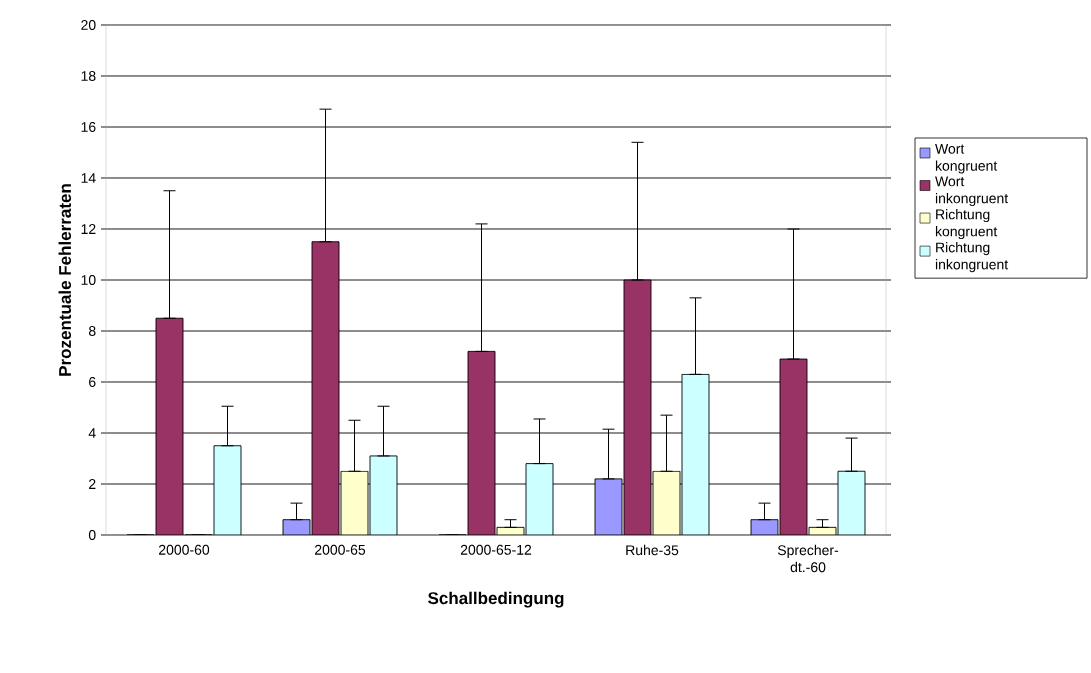 Image resolution: width=1091 pixels, height=673 pixels. What do you see at coordinates (88, 229) in the screenshot?
I see `y-tick-label: 12` at bounding box center [88, 229].